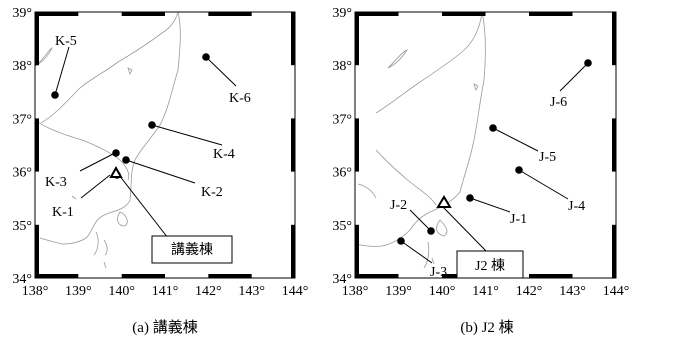  Describe the element at coordinates (240, 98) in the screenshot. I see `station-label: K-6` at that location.